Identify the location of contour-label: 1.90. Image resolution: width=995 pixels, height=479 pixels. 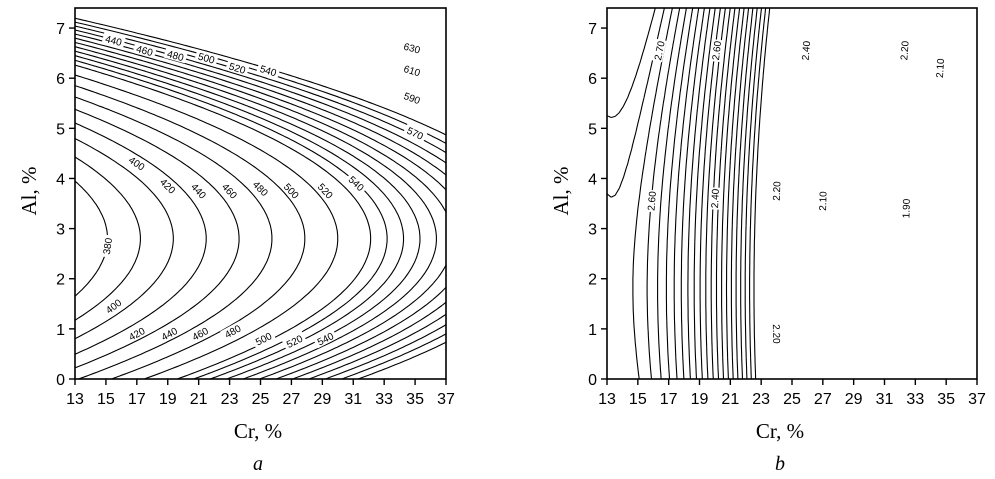
(906, 208).